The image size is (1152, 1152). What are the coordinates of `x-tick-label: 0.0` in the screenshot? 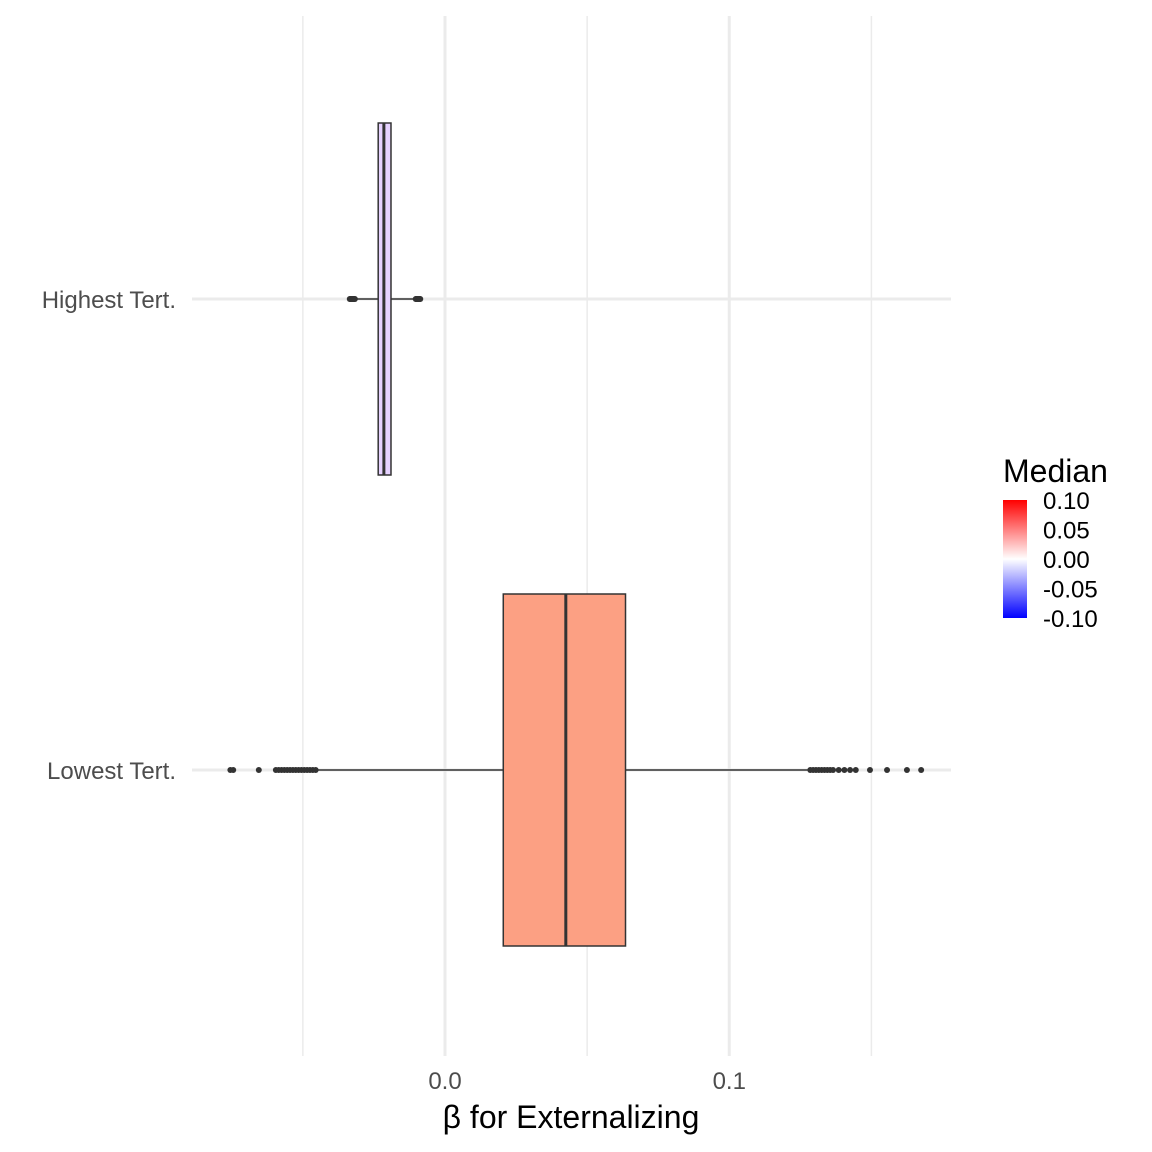 It's located at (444, 1081).